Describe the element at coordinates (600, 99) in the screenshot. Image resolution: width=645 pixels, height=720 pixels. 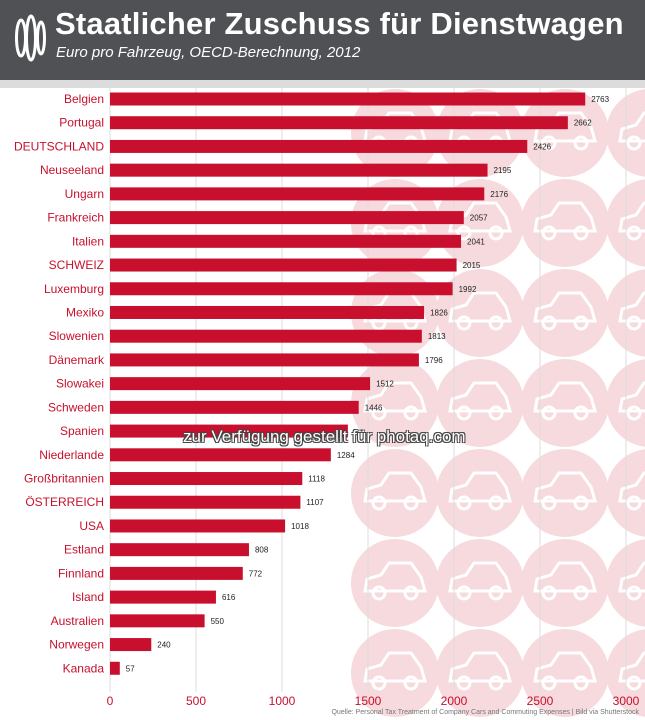
I see `value-label: 2763` at that location.